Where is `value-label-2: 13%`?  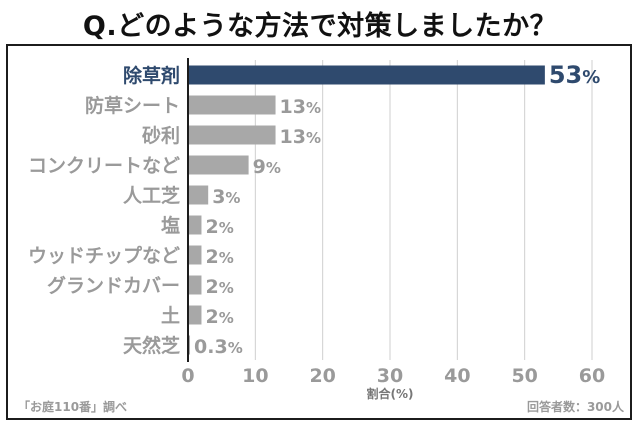
value-label-2: 13% is located at coordinates (300, 107).